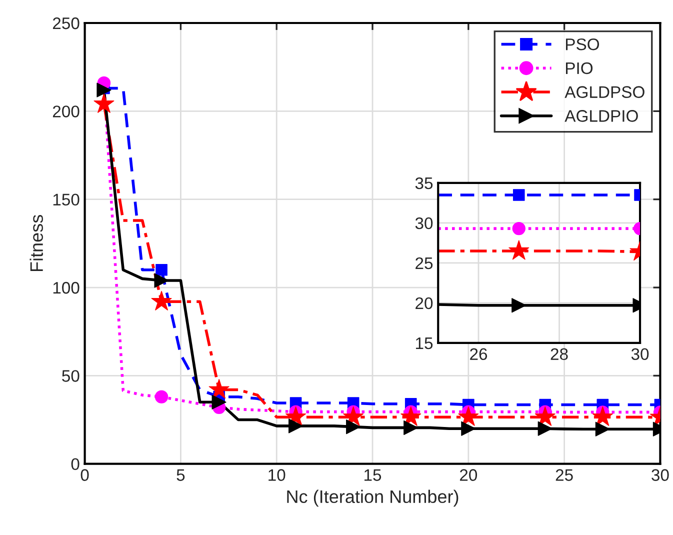  What do you see at coordinates (604, 92) in the screenshot?
I see `legend-label: AGLDPSO` at bounding box center [604, 92].